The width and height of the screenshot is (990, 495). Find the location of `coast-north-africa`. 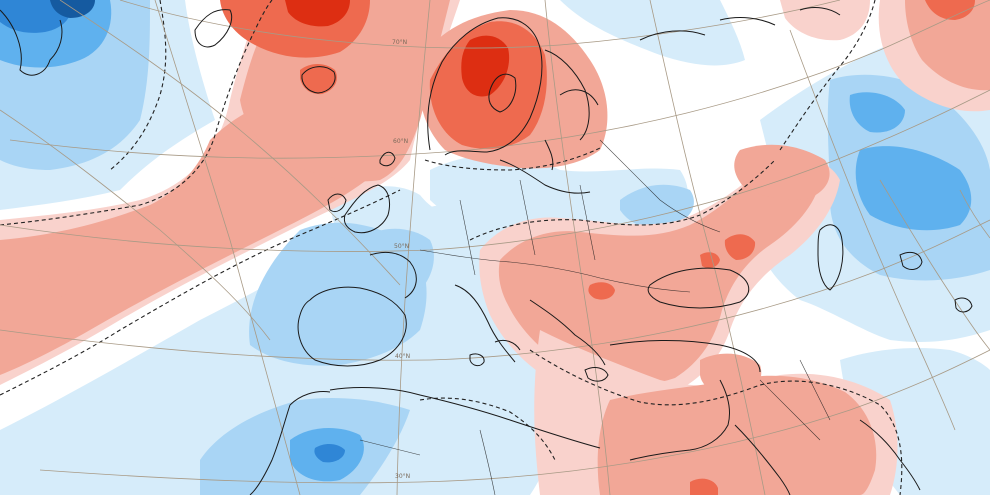

coast-north-africa is located at coordinates (465, 418).